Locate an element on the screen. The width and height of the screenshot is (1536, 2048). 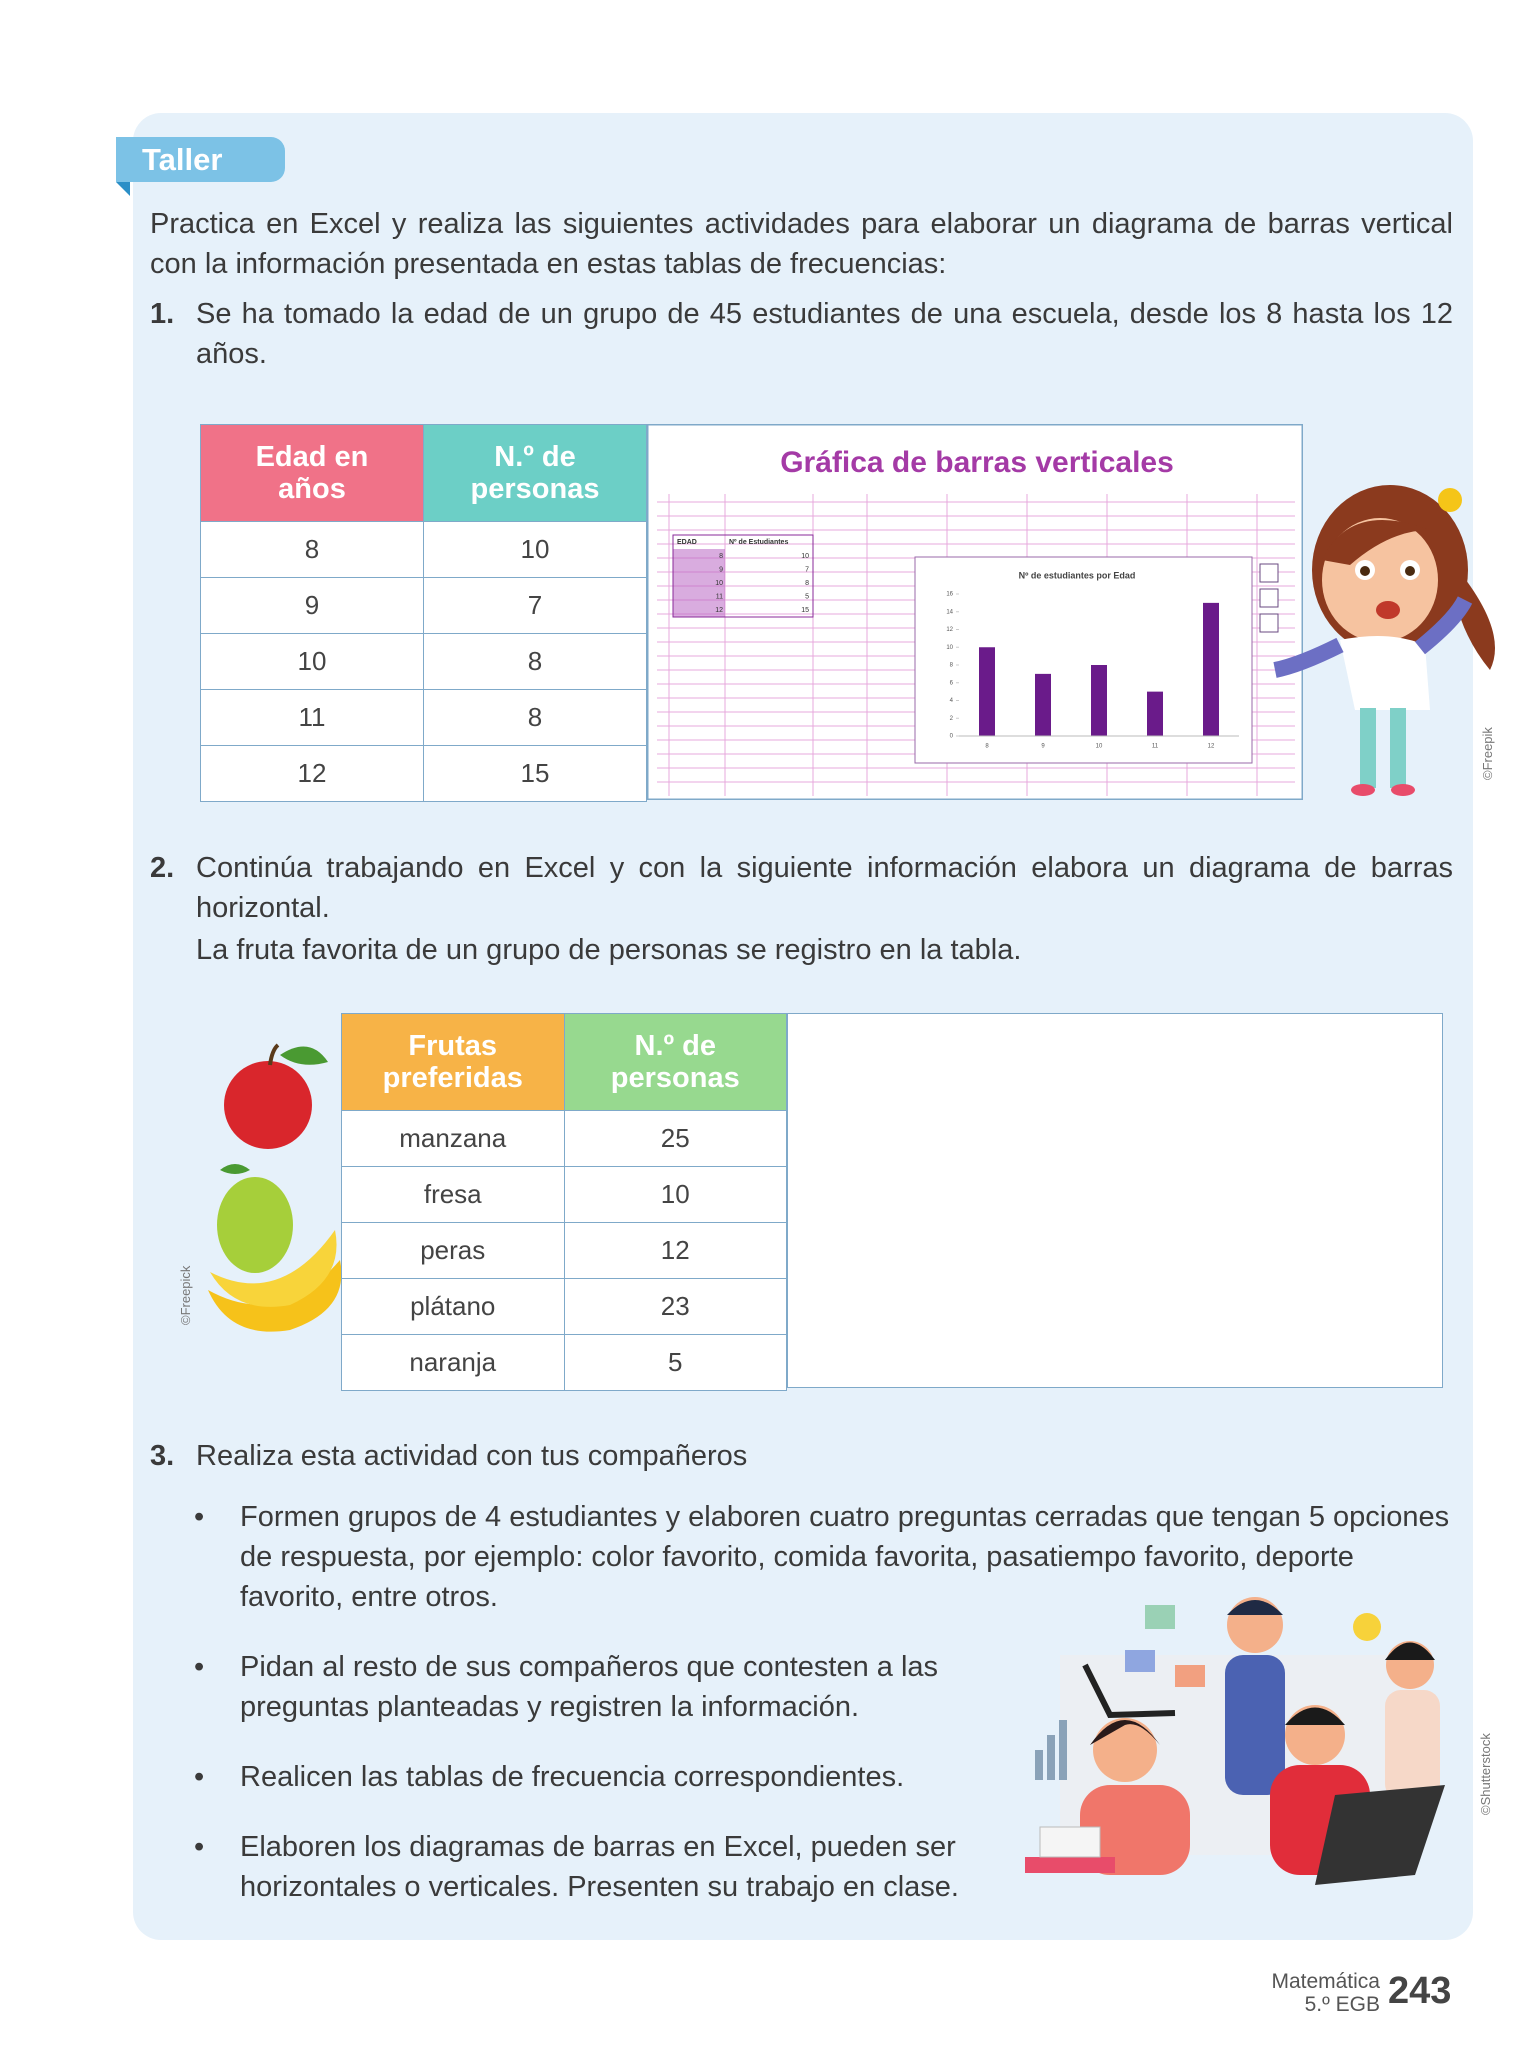
header-row: Edad en años N.º de personas is located at coordinates (423, 473).